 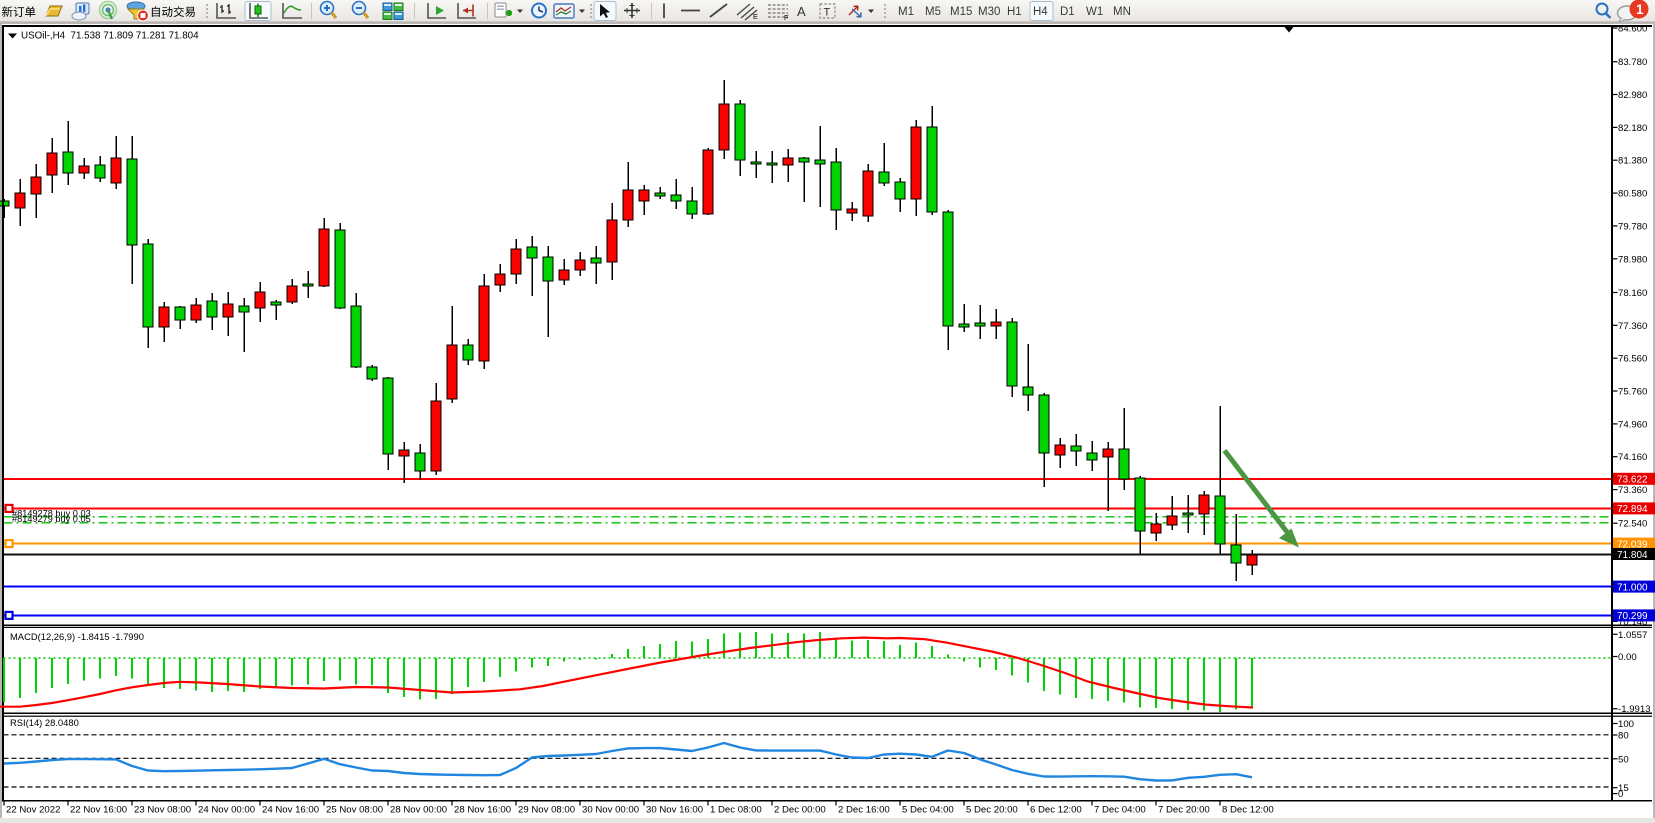 I want to click on svg-text: 24 Nov 16:00, so click(x=290, y=810).